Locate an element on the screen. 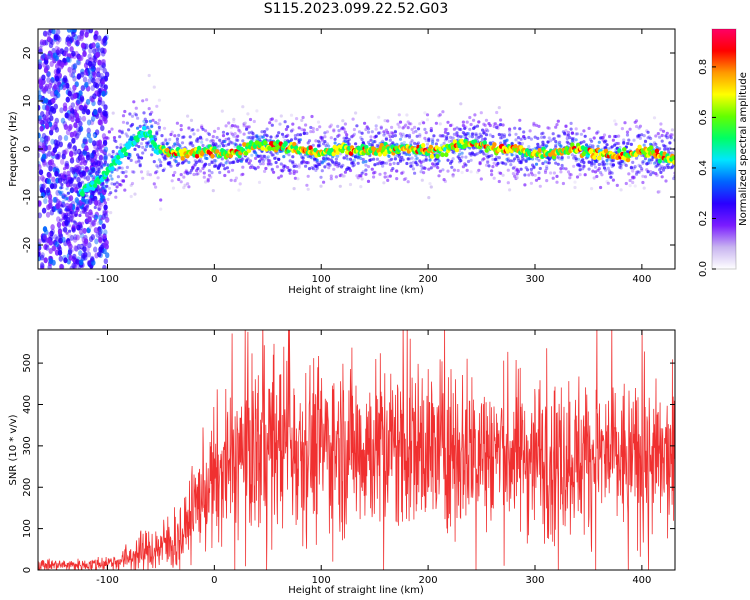 The width and height of the screenshot is (750, 600). y-tick-label: -10 is located at coordinates (27, 197).